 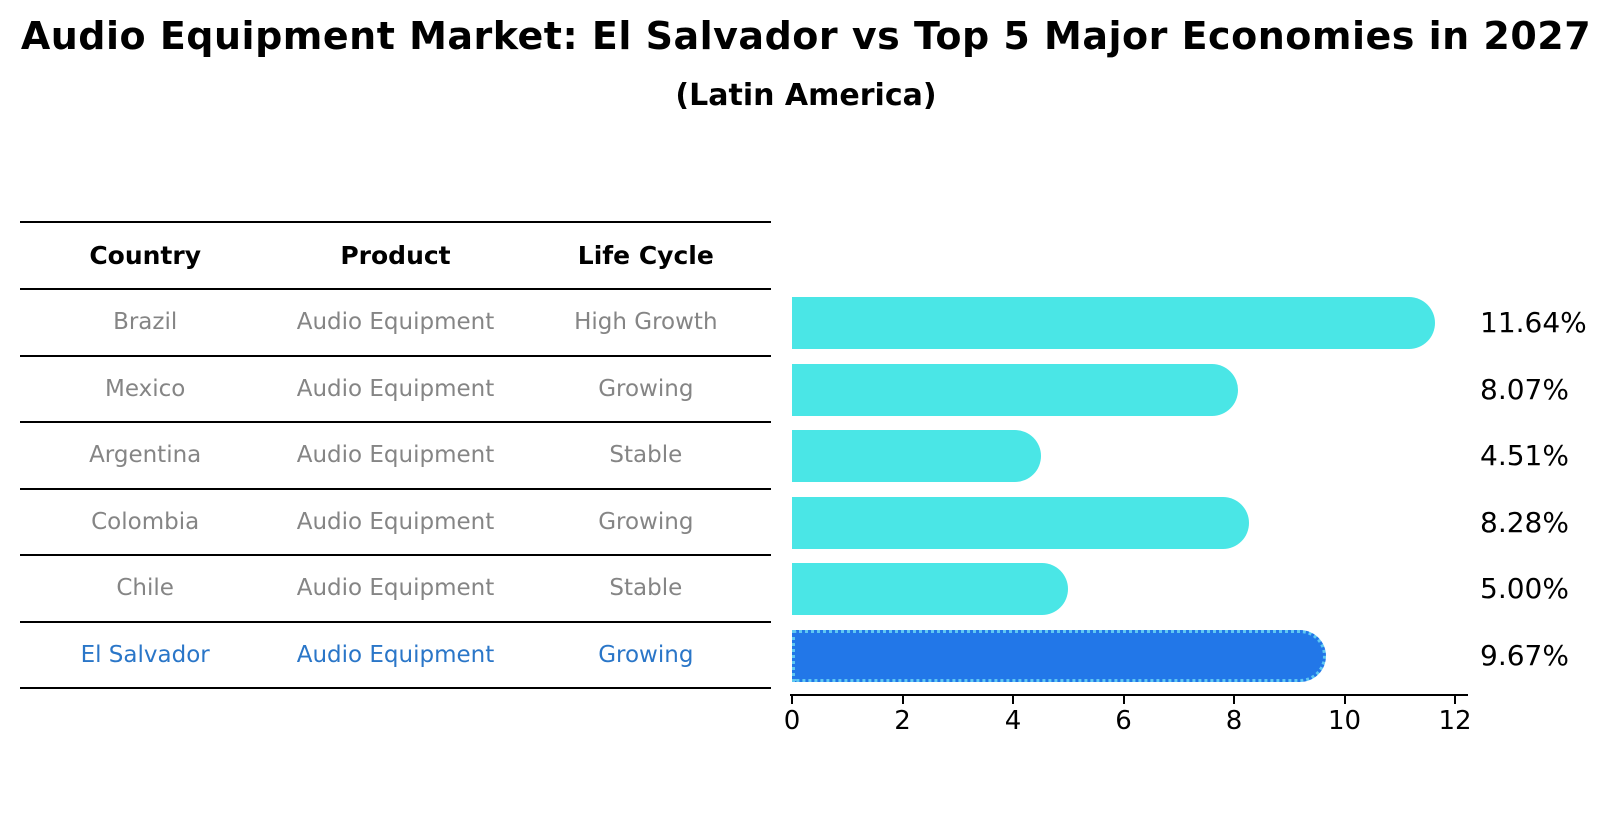 I want to click on life-cycle-cell: High Growth, so click(x=646, y=322).